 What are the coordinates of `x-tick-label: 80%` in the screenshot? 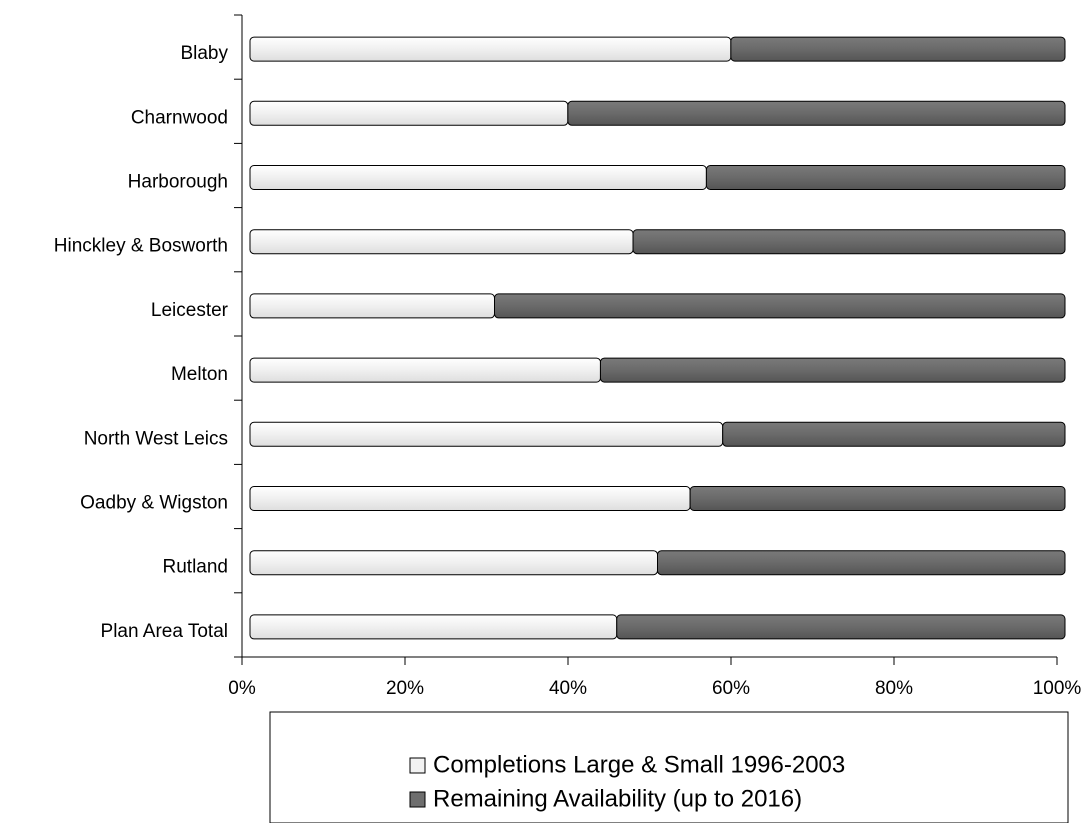 It's located at (894, 688).